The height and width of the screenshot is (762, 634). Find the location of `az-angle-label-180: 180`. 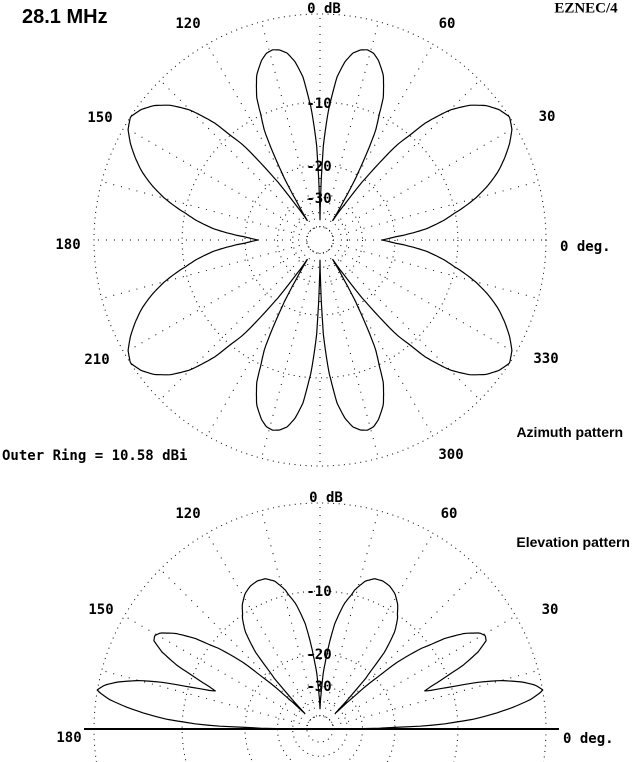

az-angle-label-180: 180 is located at coordinates (68, 245).